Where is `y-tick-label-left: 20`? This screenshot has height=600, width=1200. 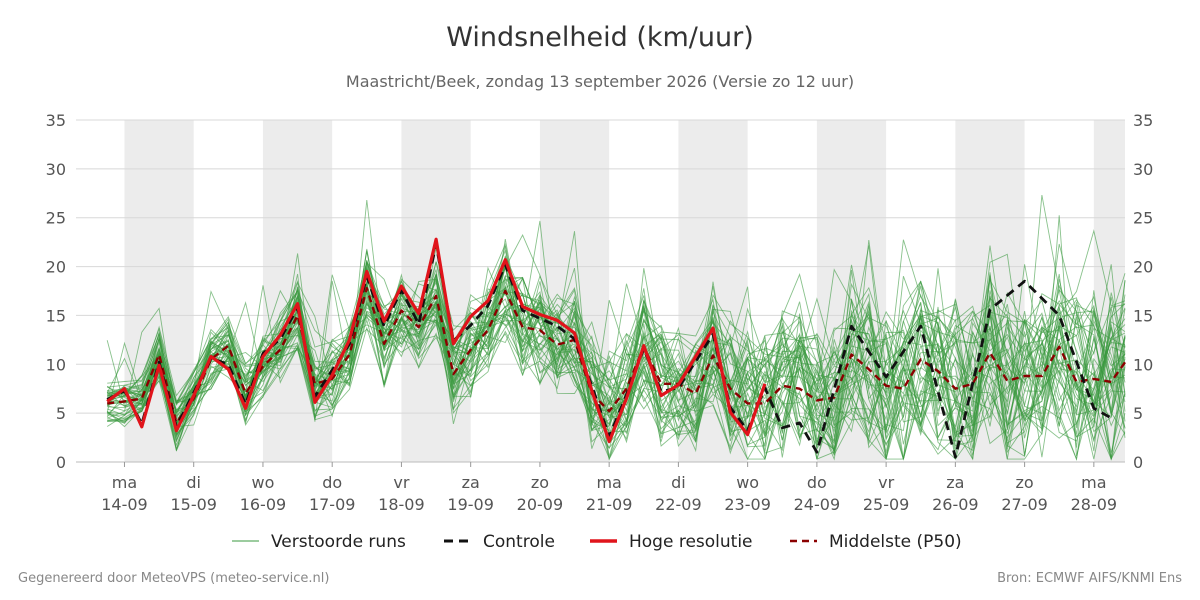 y-tick-label-left: 20 is located at coordinates (56, 267).